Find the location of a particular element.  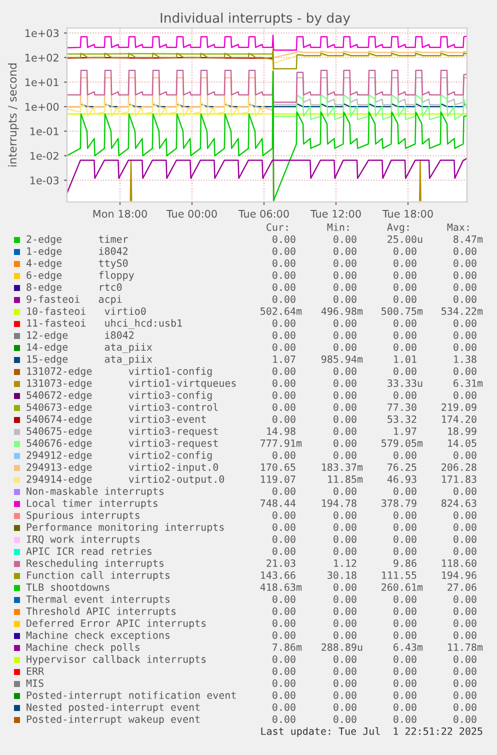

text: 1.12 is located at coordinates (345, 563).